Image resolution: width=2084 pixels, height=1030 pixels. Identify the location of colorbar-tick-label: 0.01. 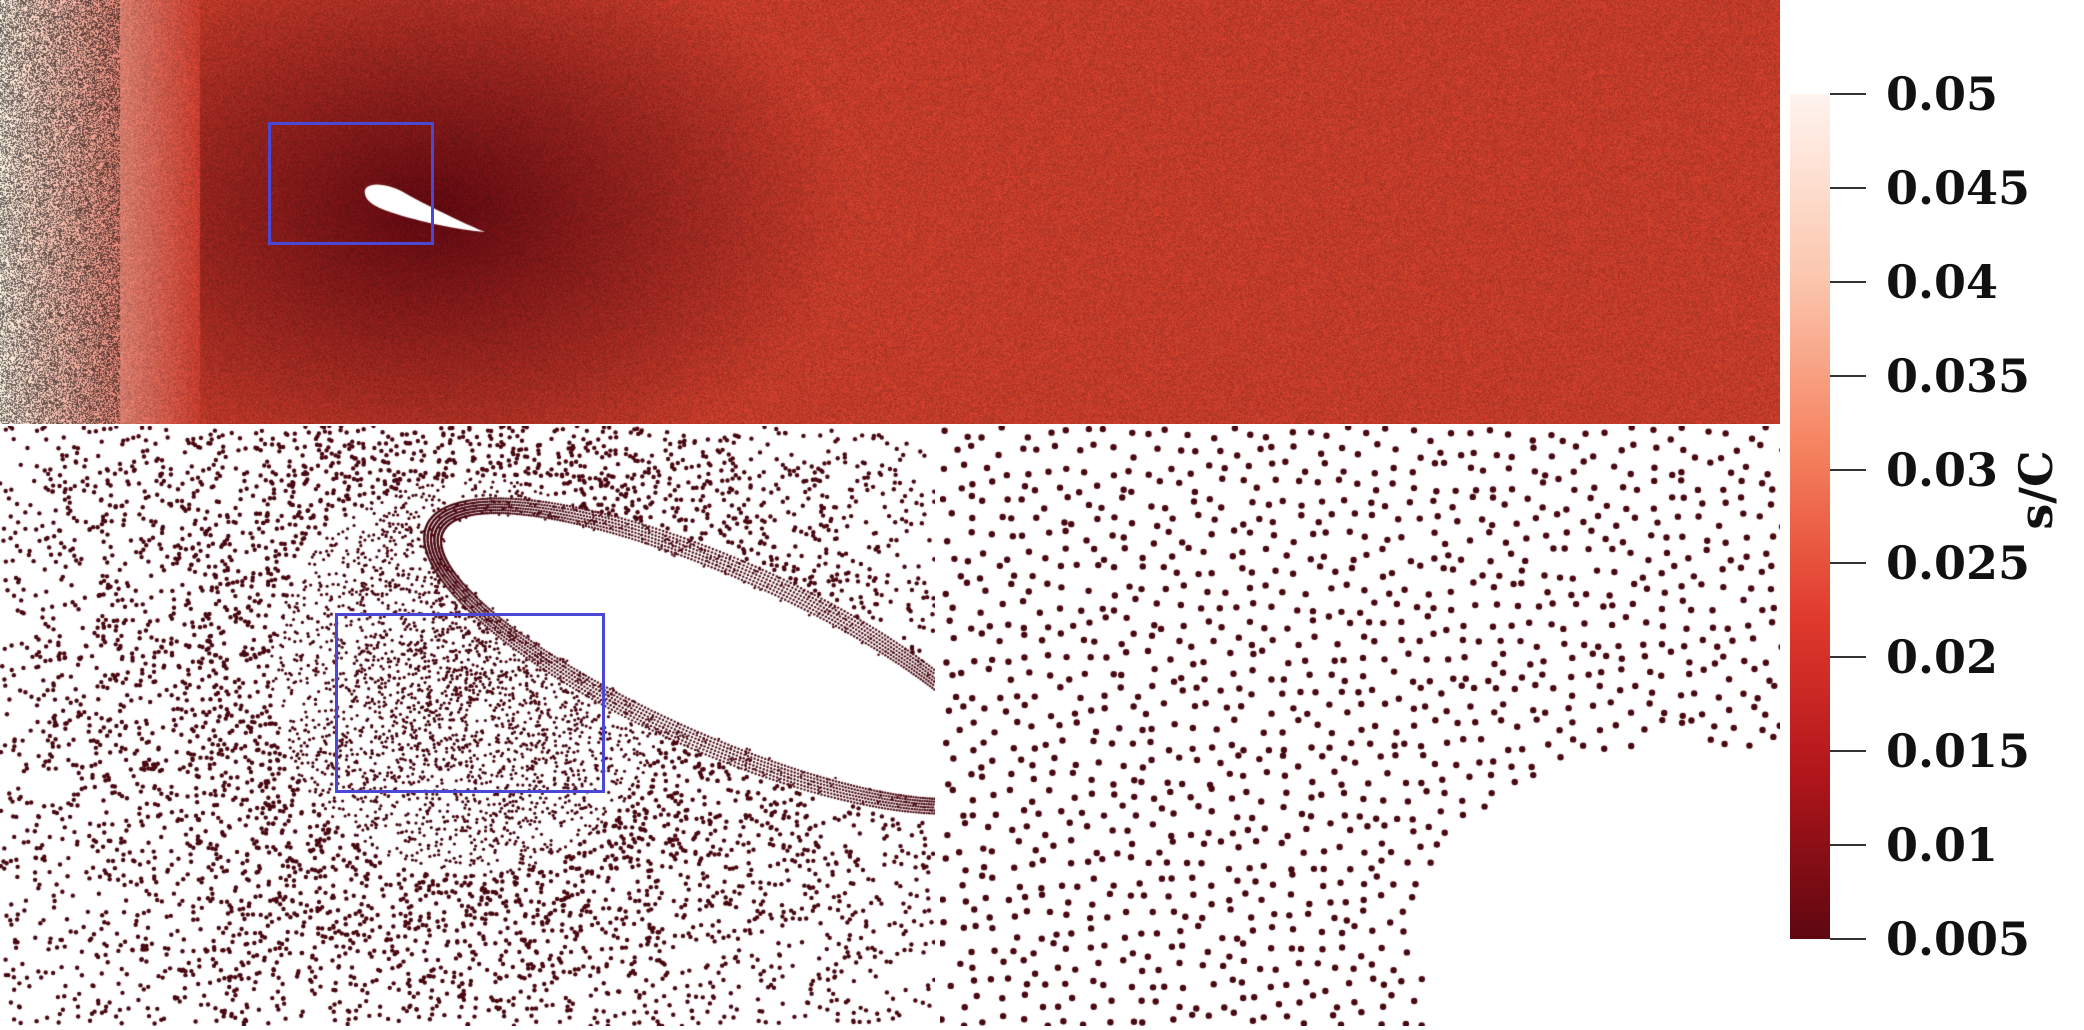
(1942, 845).